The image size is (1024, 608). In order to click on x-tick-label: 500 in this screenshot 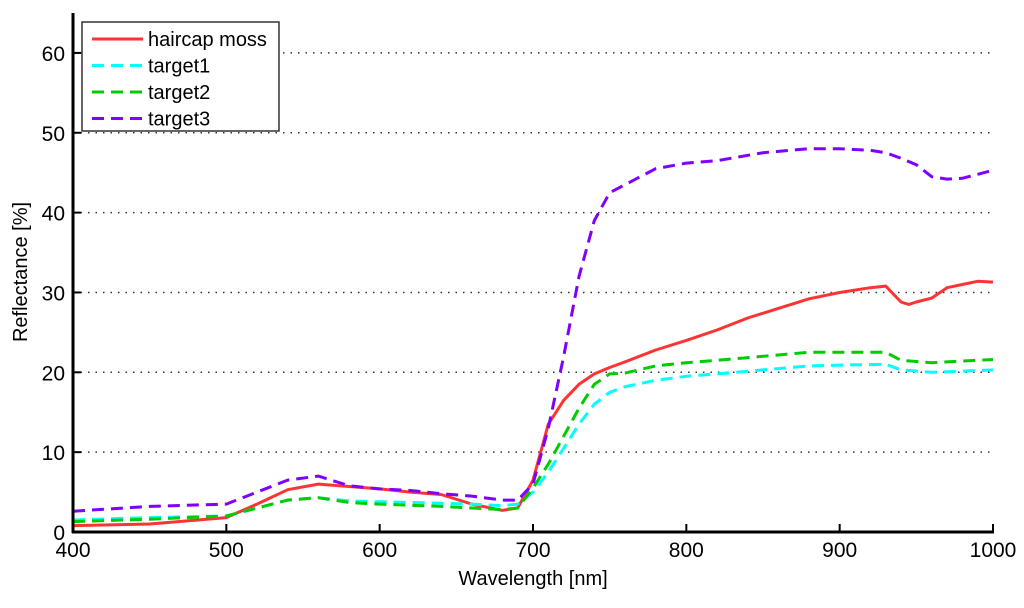, I will do `click(226, 550)`.